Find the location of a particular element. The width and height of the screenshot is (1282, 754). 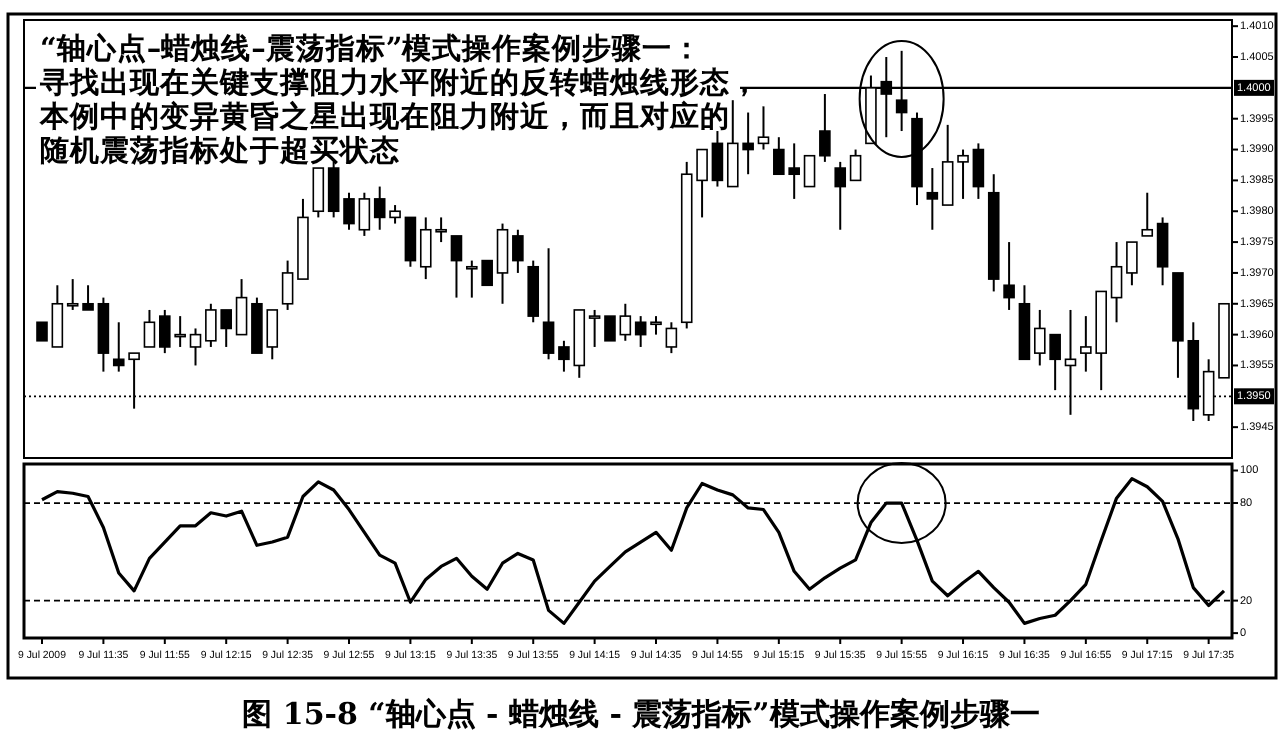

caption: 图 15-8 “轴心点 - 蜡烛线 - 震荡指标”模式操作案例步骤一 is located at coordinates (641, 714).